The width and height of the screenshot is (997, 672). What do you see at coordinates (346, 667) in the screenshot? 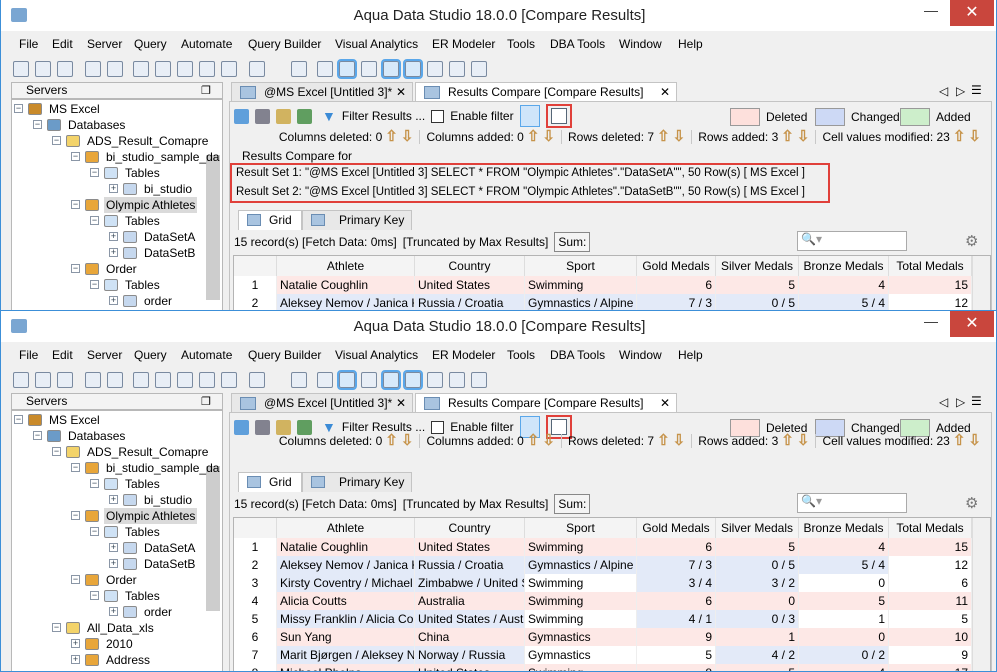
I see `grid-cell-athlete: Michael Phelps` at bounding box center [346, 667].